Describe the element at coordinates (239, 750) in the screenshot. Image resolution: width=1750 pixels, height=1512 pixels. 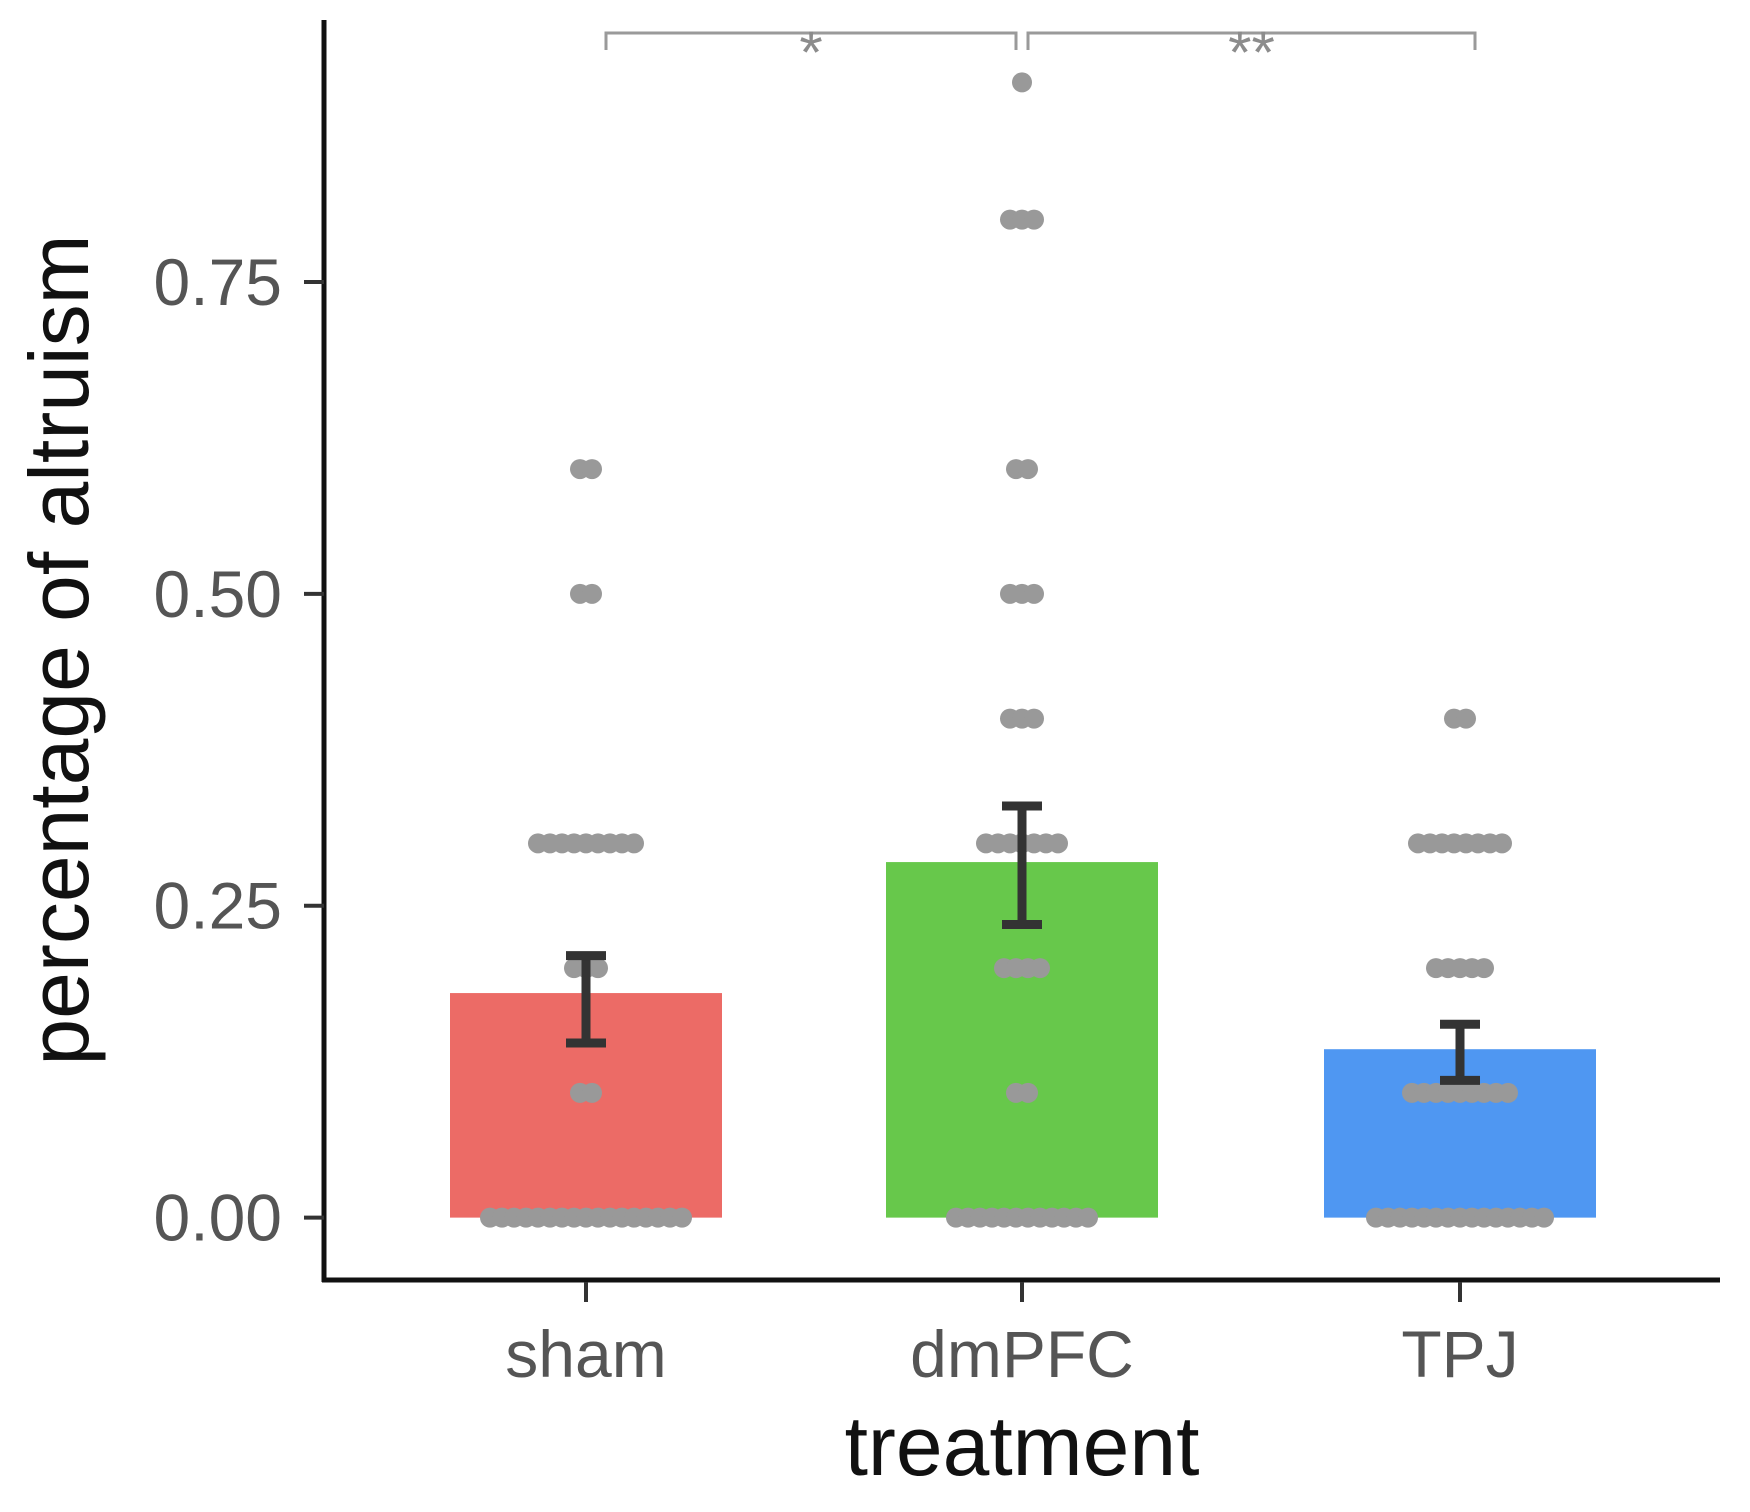
I see `y-axis-ticks: 0.00 0.25 0.50 0.75` at that location.